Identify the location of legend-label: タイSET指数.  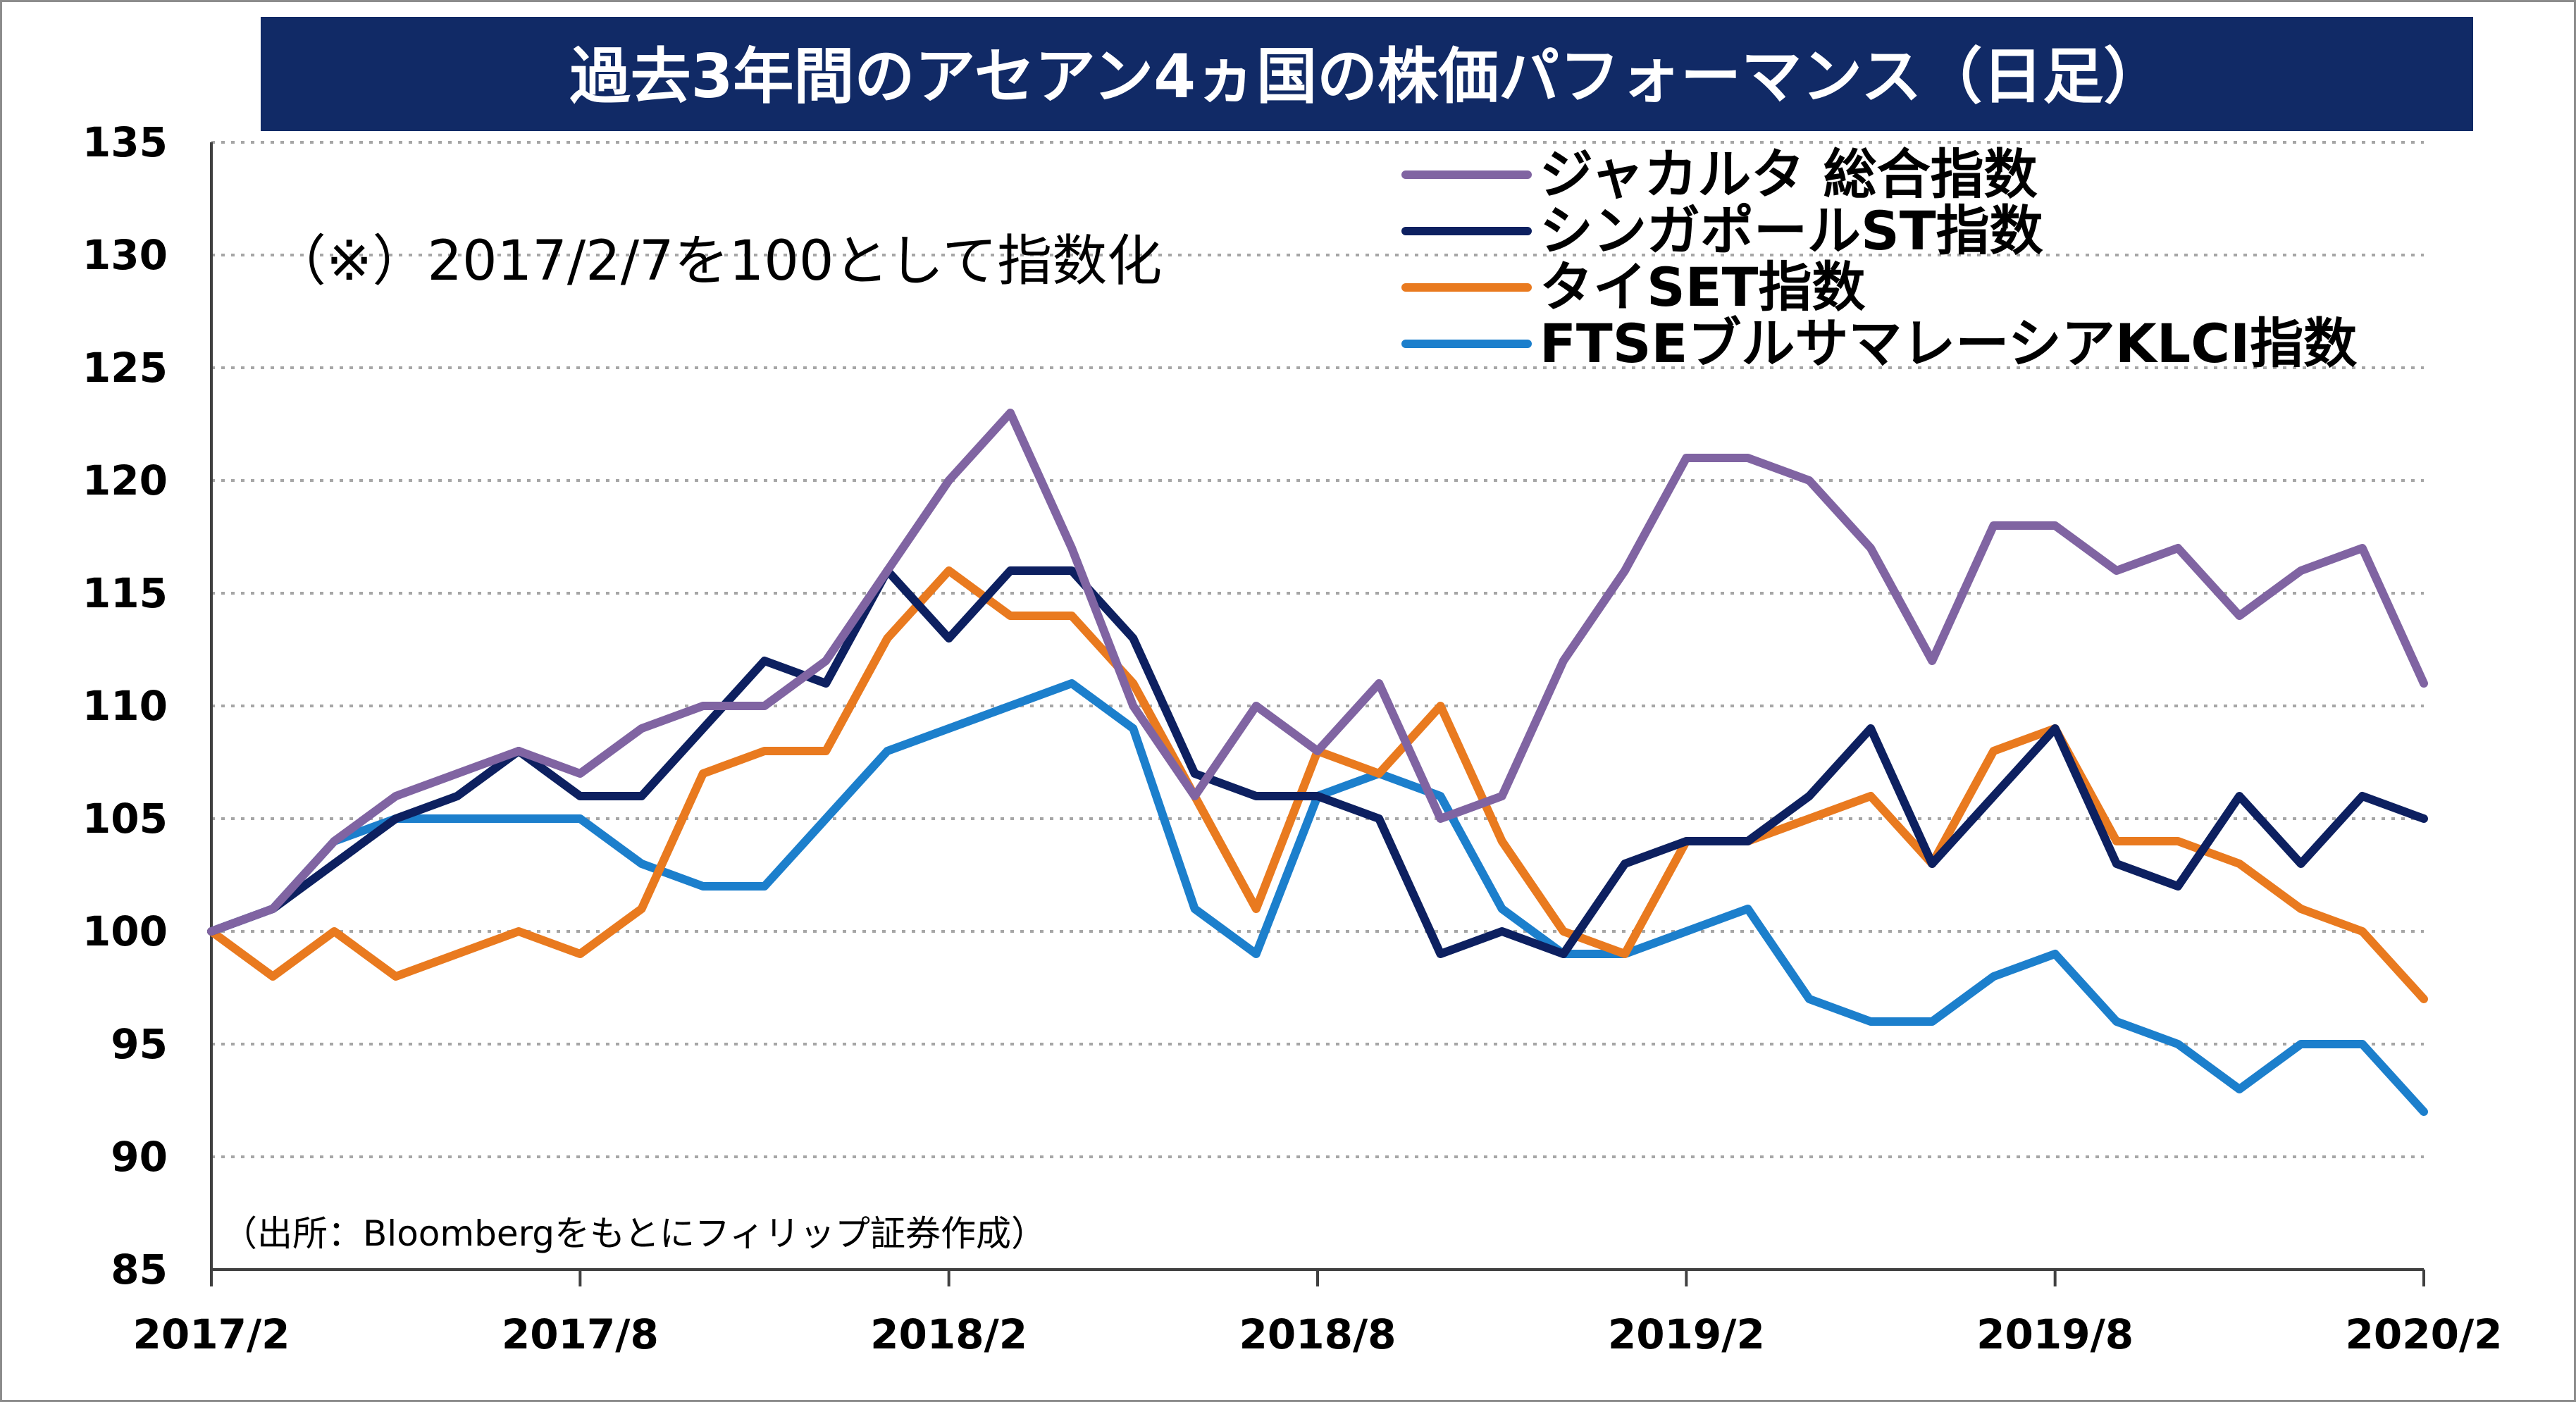
(1703, 287).